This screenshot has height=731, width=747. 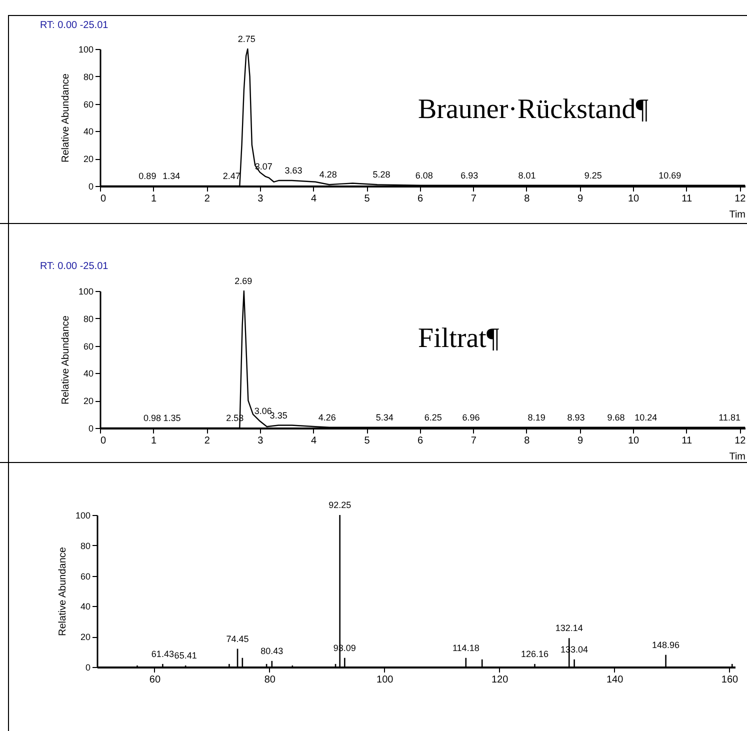 I want to click on annotation: 0.98, so click(x=152, y=418).